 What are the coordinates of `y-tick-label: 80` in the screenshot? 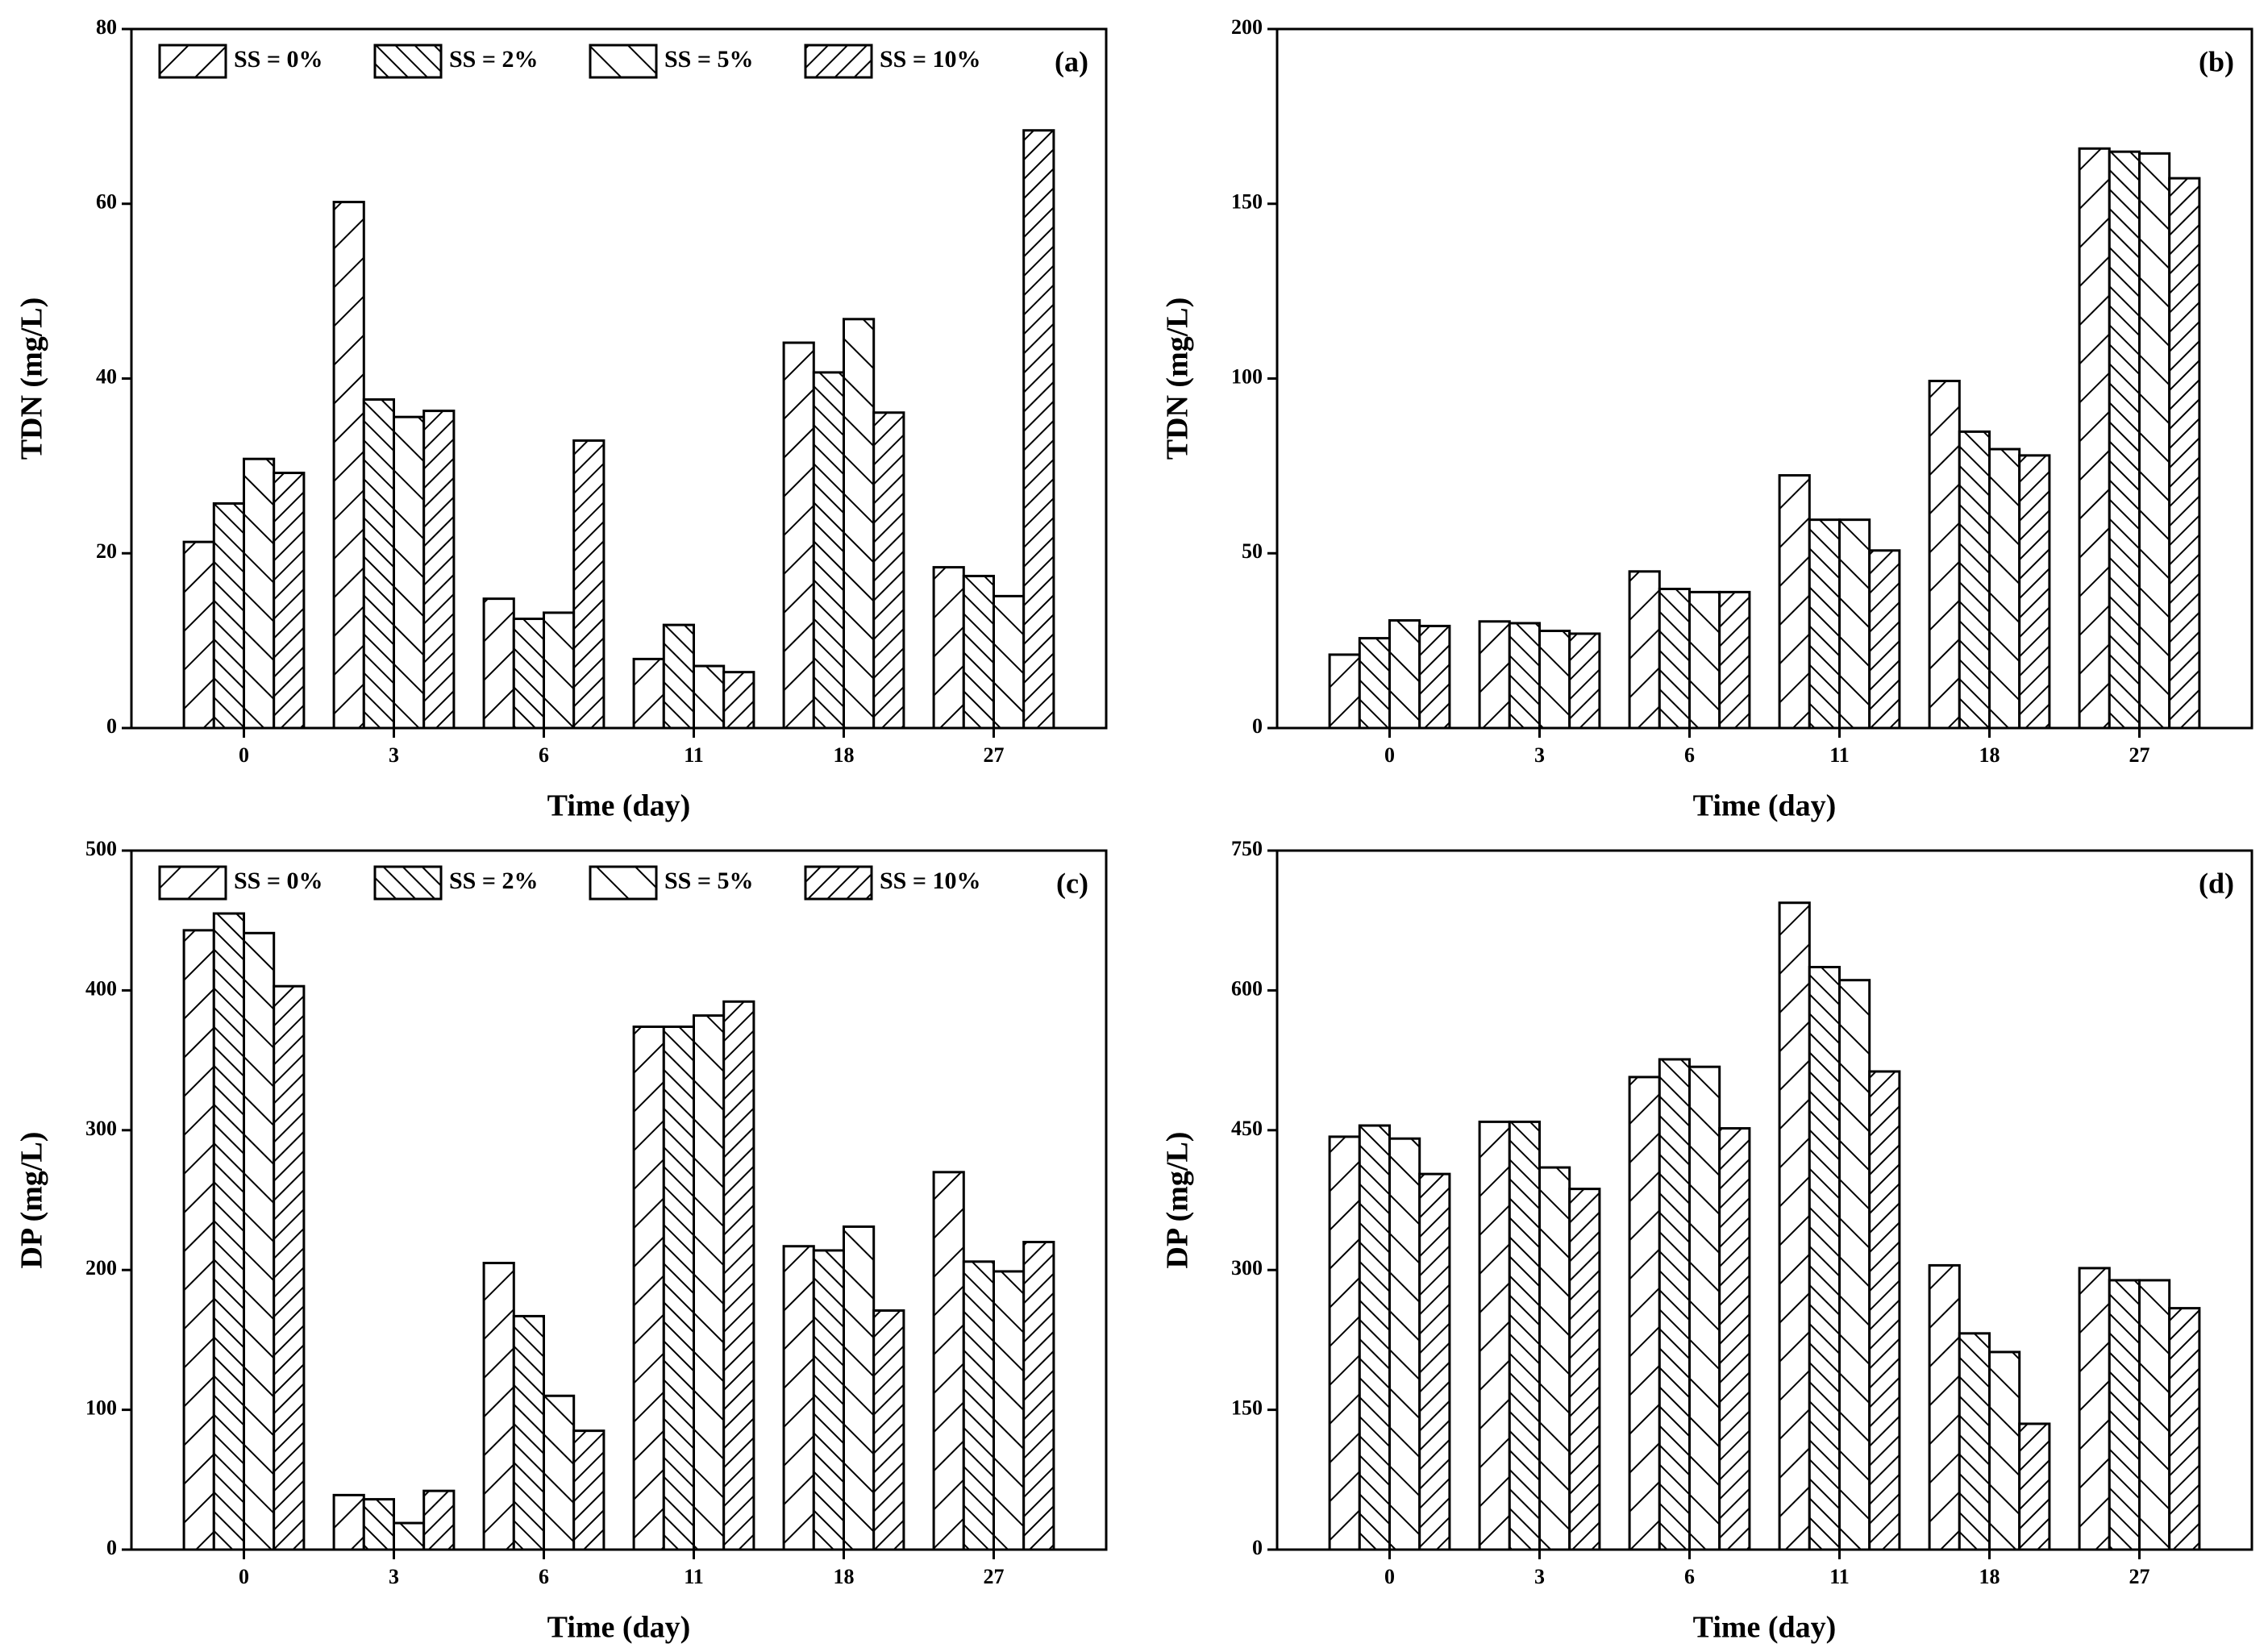 It's located at (106, 27).